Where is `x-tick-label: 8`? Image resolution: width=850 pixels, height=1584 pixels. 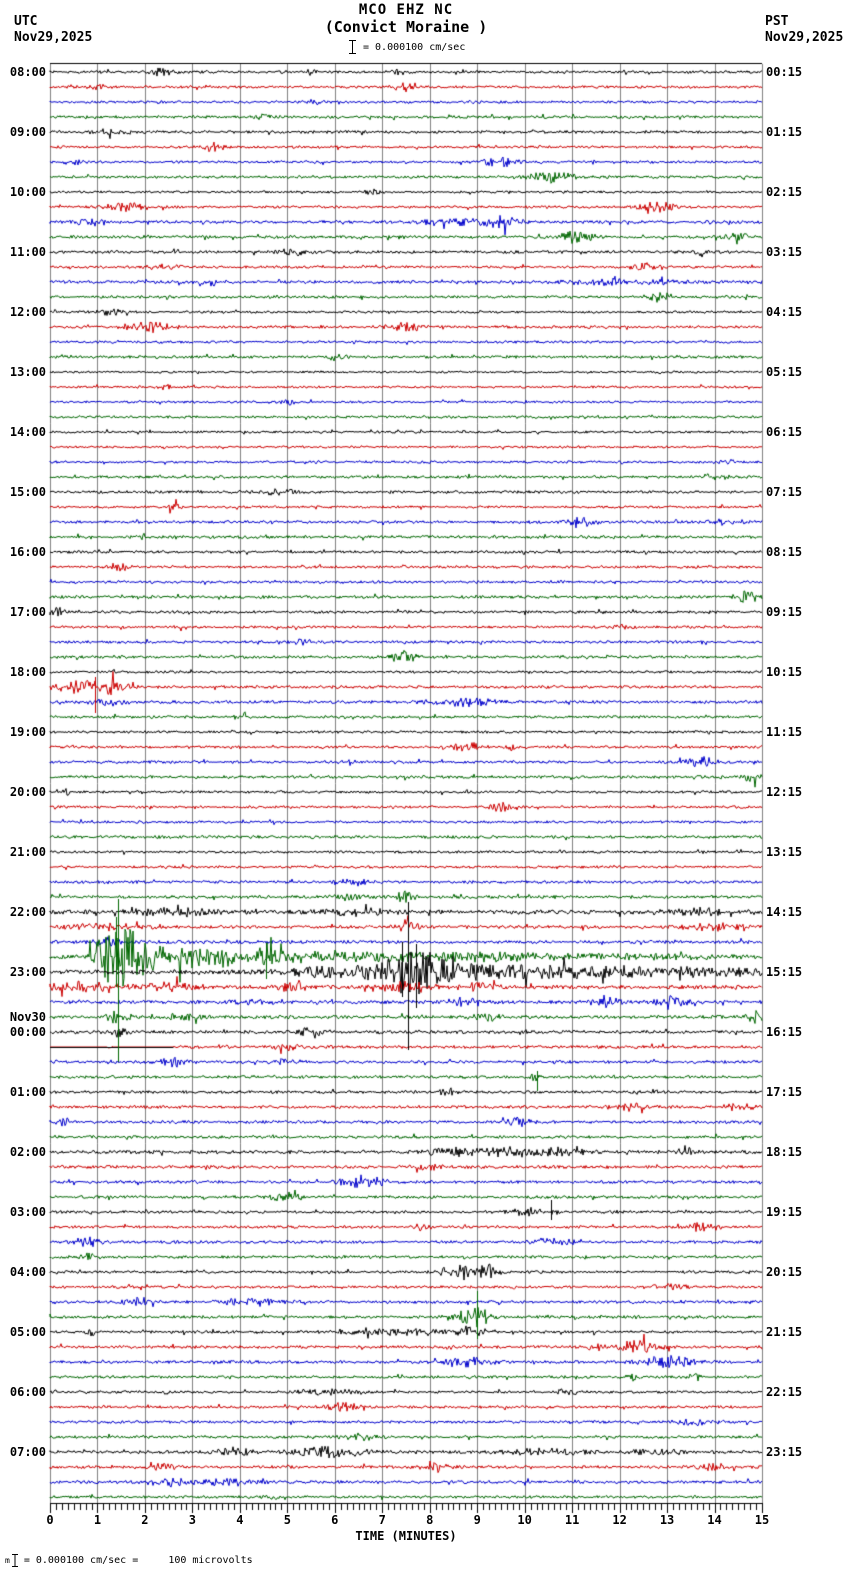 x-tick-label: 8 is located at coordinates (430, 1520).